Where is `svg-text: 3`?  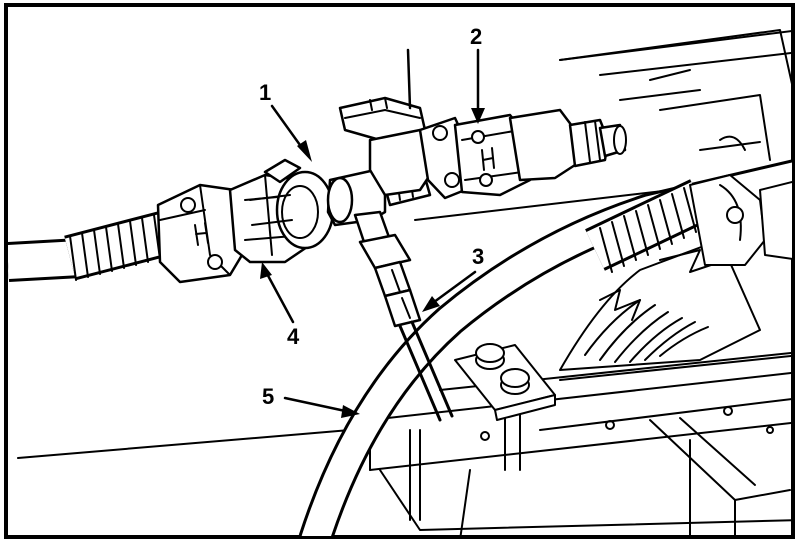 svg-text: 3 is located at coordinates (478, 256).